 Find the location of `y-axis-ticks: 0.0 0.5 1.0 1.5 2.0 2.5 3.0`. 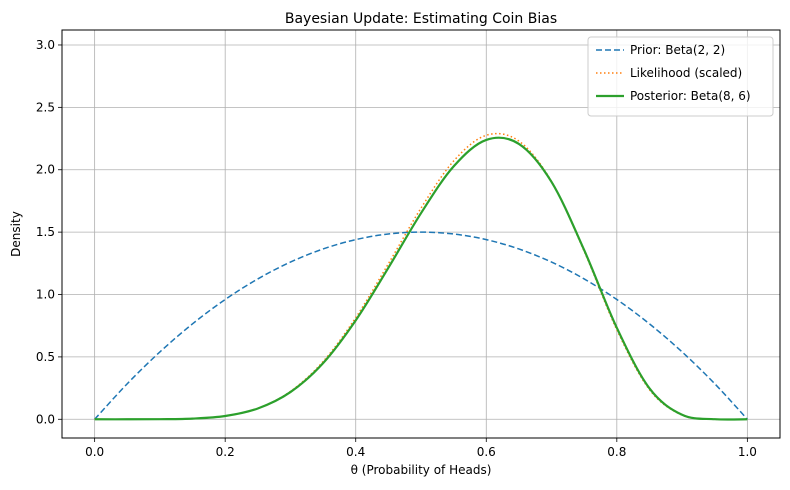

y-axis-ticks: 0.0 0.5 1.0 1.5 2.0 2.5 3.0 is located at coordinates (49, 232).